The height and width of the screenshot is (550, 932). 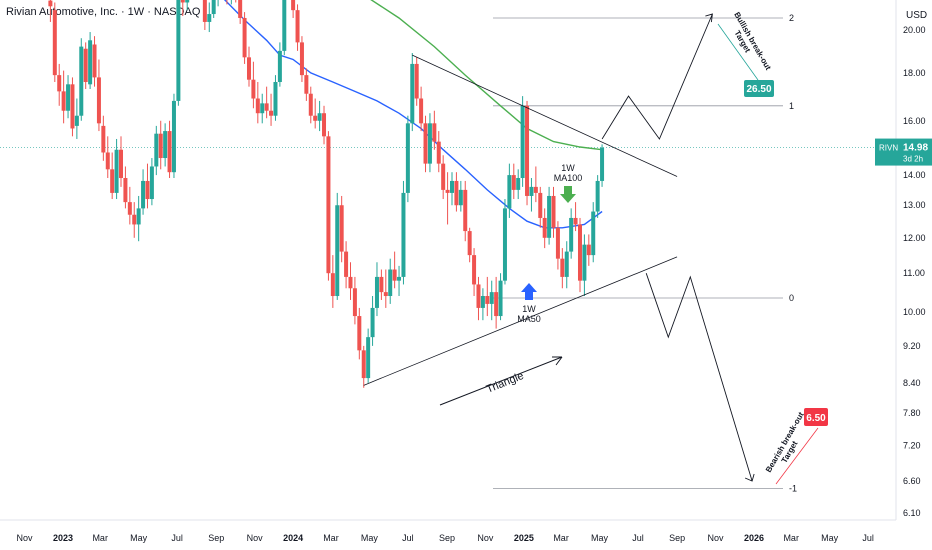 What do you see at coordinates (545, 115) in the screenshot?
I see `triangle-upper-line` at bounding box center [545, 115].